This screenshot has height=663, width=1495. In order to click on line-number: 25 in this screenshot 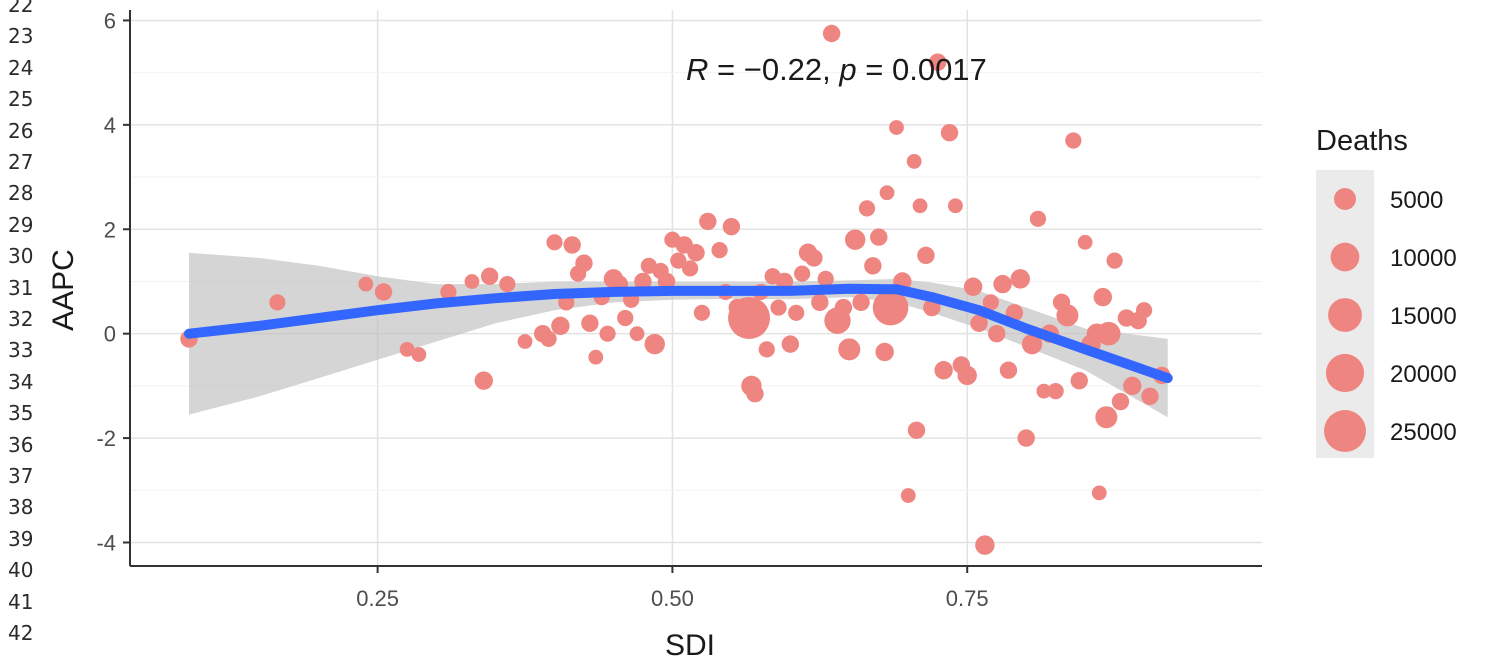, I will do `click(21, 99)`.